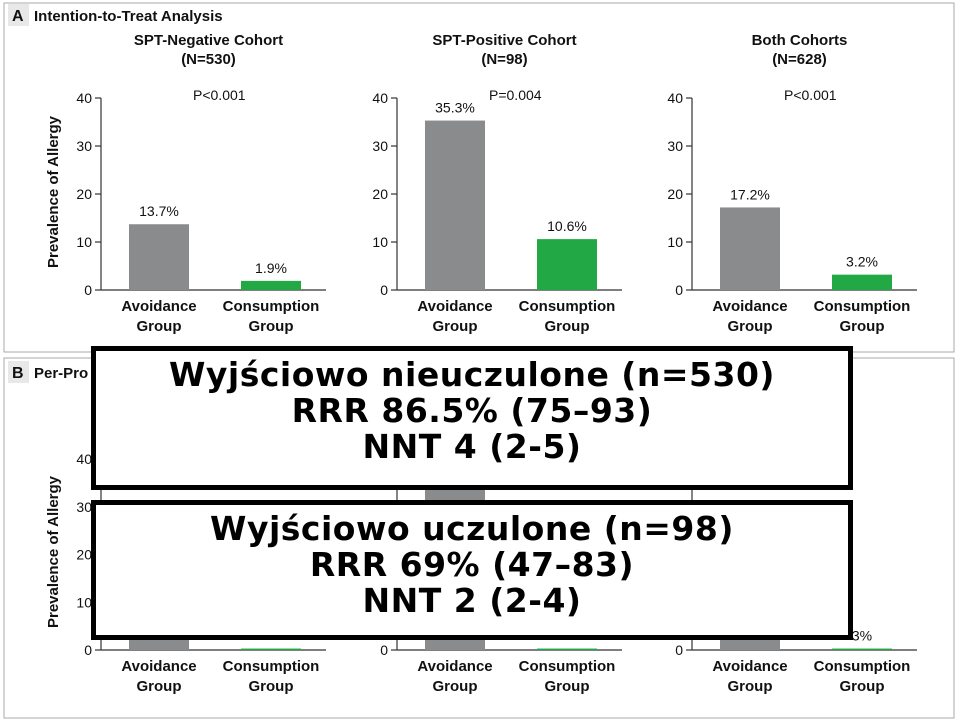 The height and width of the screenshot is (723, 959). What do you see at coordinates (862, 636) in the screenshot?
I see `bar-data-label: 3%` at bounding box center [862, 636].